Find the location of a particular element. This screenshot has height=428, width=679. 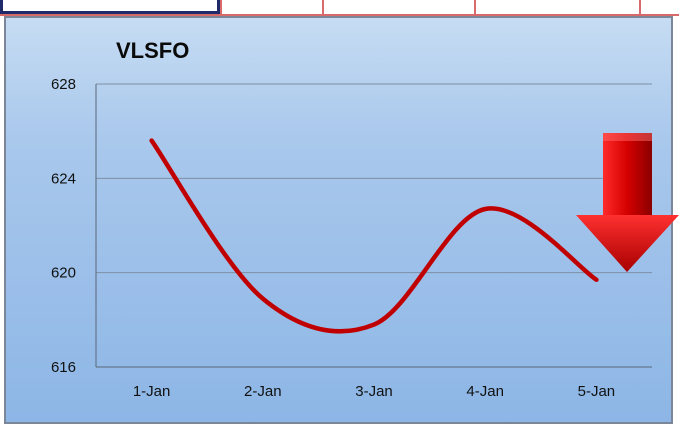

selected-cell is located at coordinates (110, 7).